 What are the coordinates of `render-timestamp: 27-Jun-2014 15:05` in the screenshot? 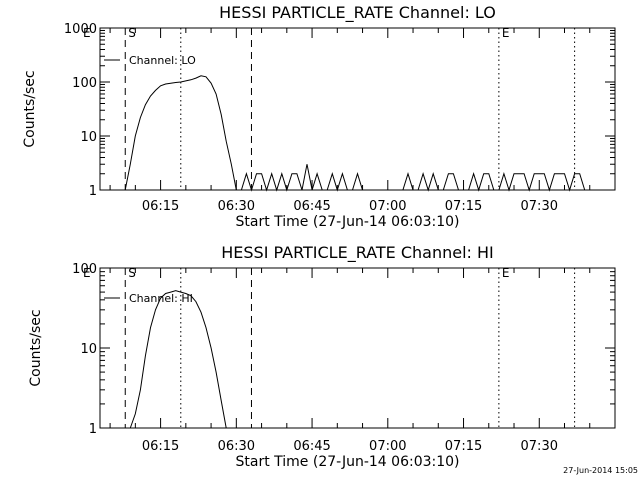 It's located at (600, 470).